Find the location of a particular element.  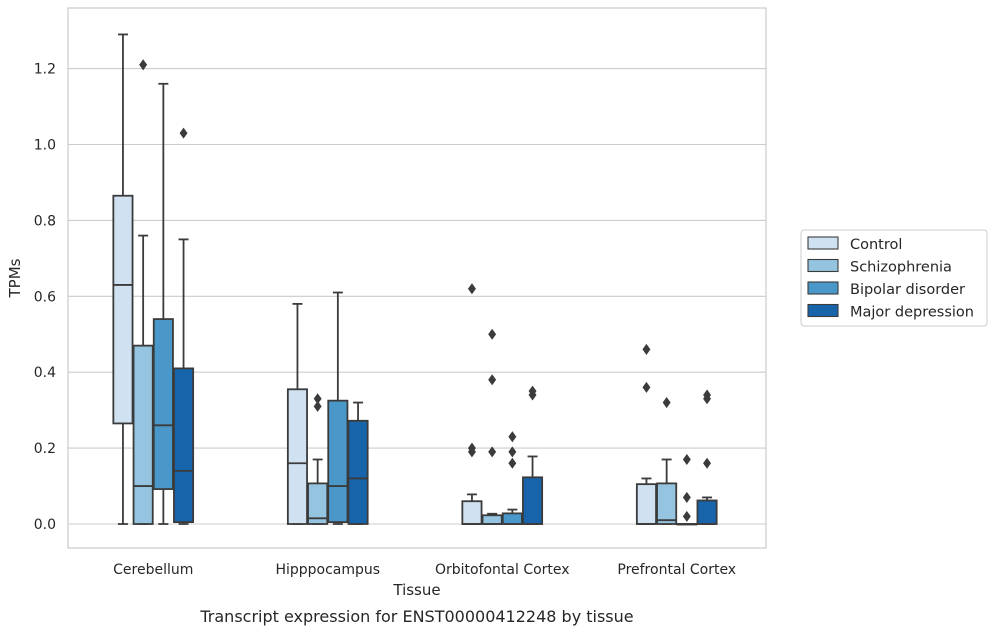

y-tick-labels: 0.0 0.2 0.4 0.6 0.8 1.0 1.2 is located at coordinates (45, 297).